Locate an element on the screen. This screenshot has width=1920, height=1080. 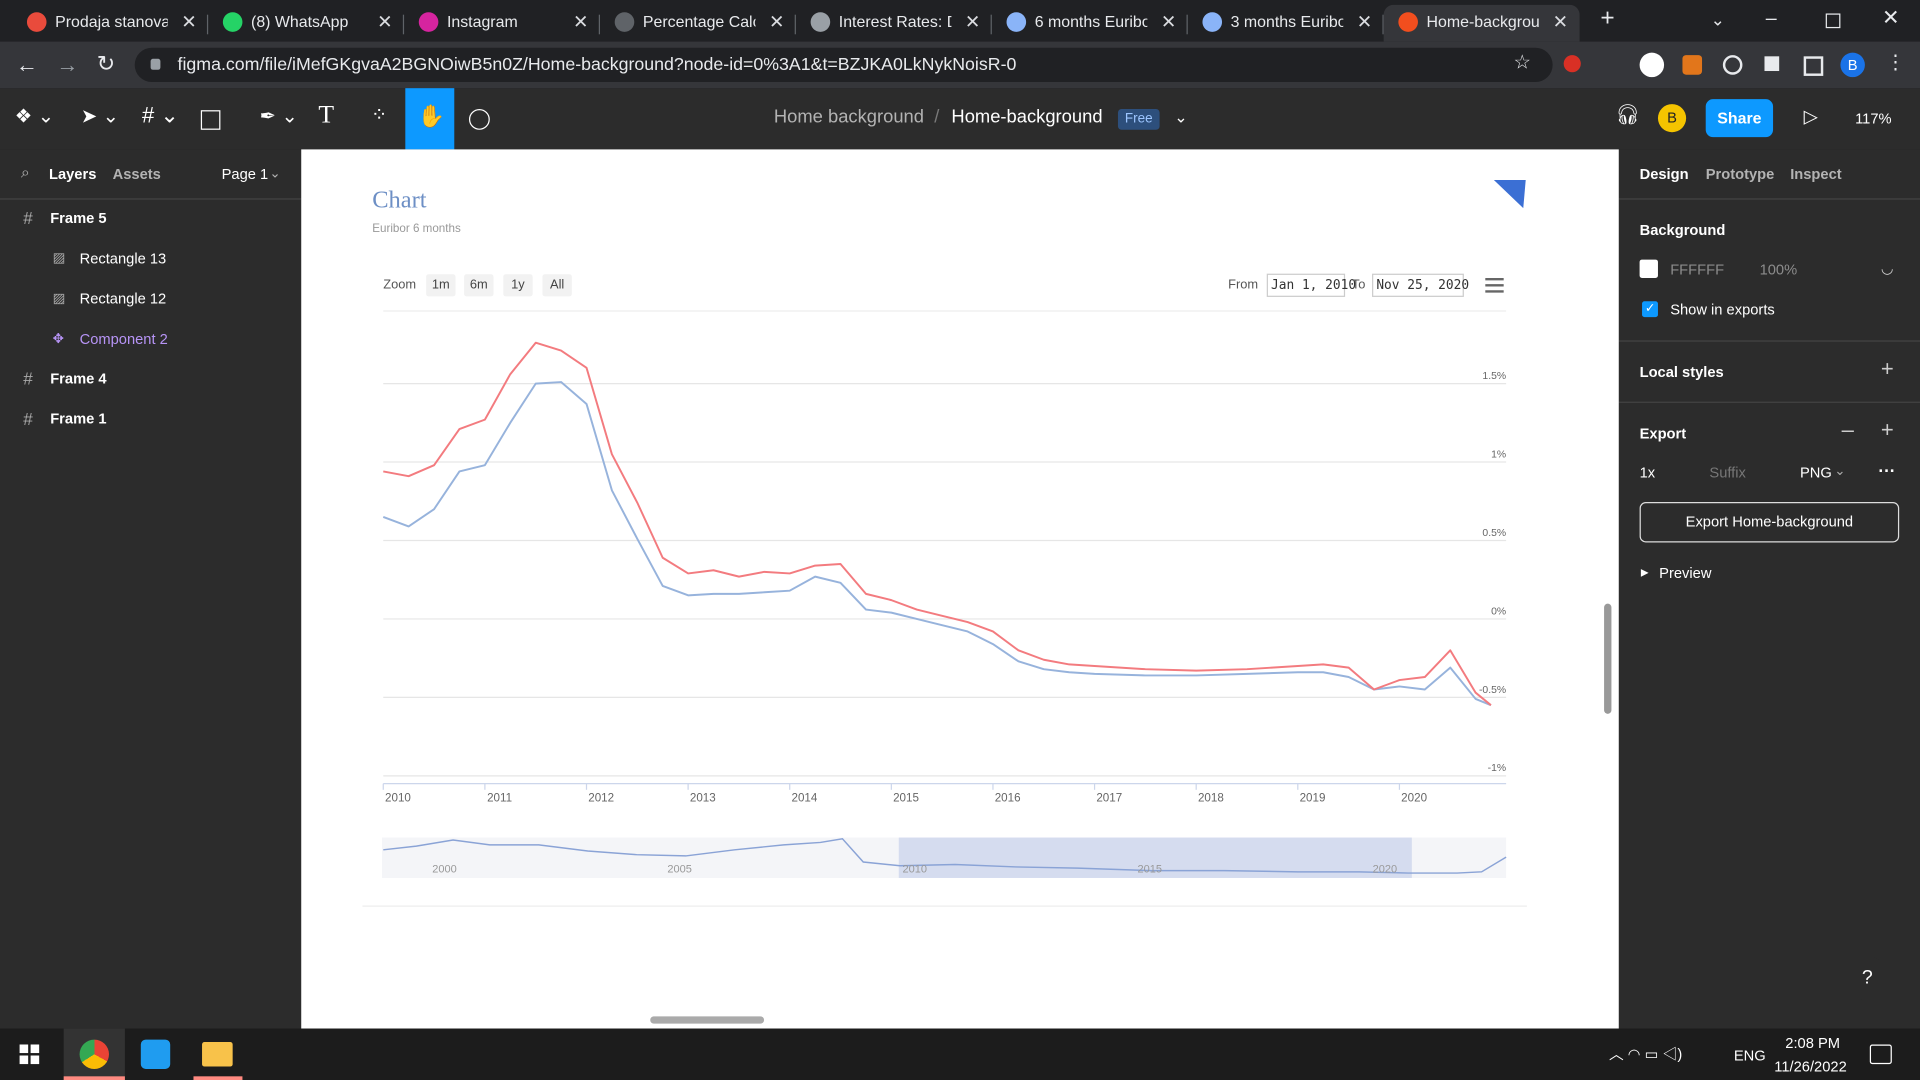
add-export: + is located at coordinates (1887, 430).